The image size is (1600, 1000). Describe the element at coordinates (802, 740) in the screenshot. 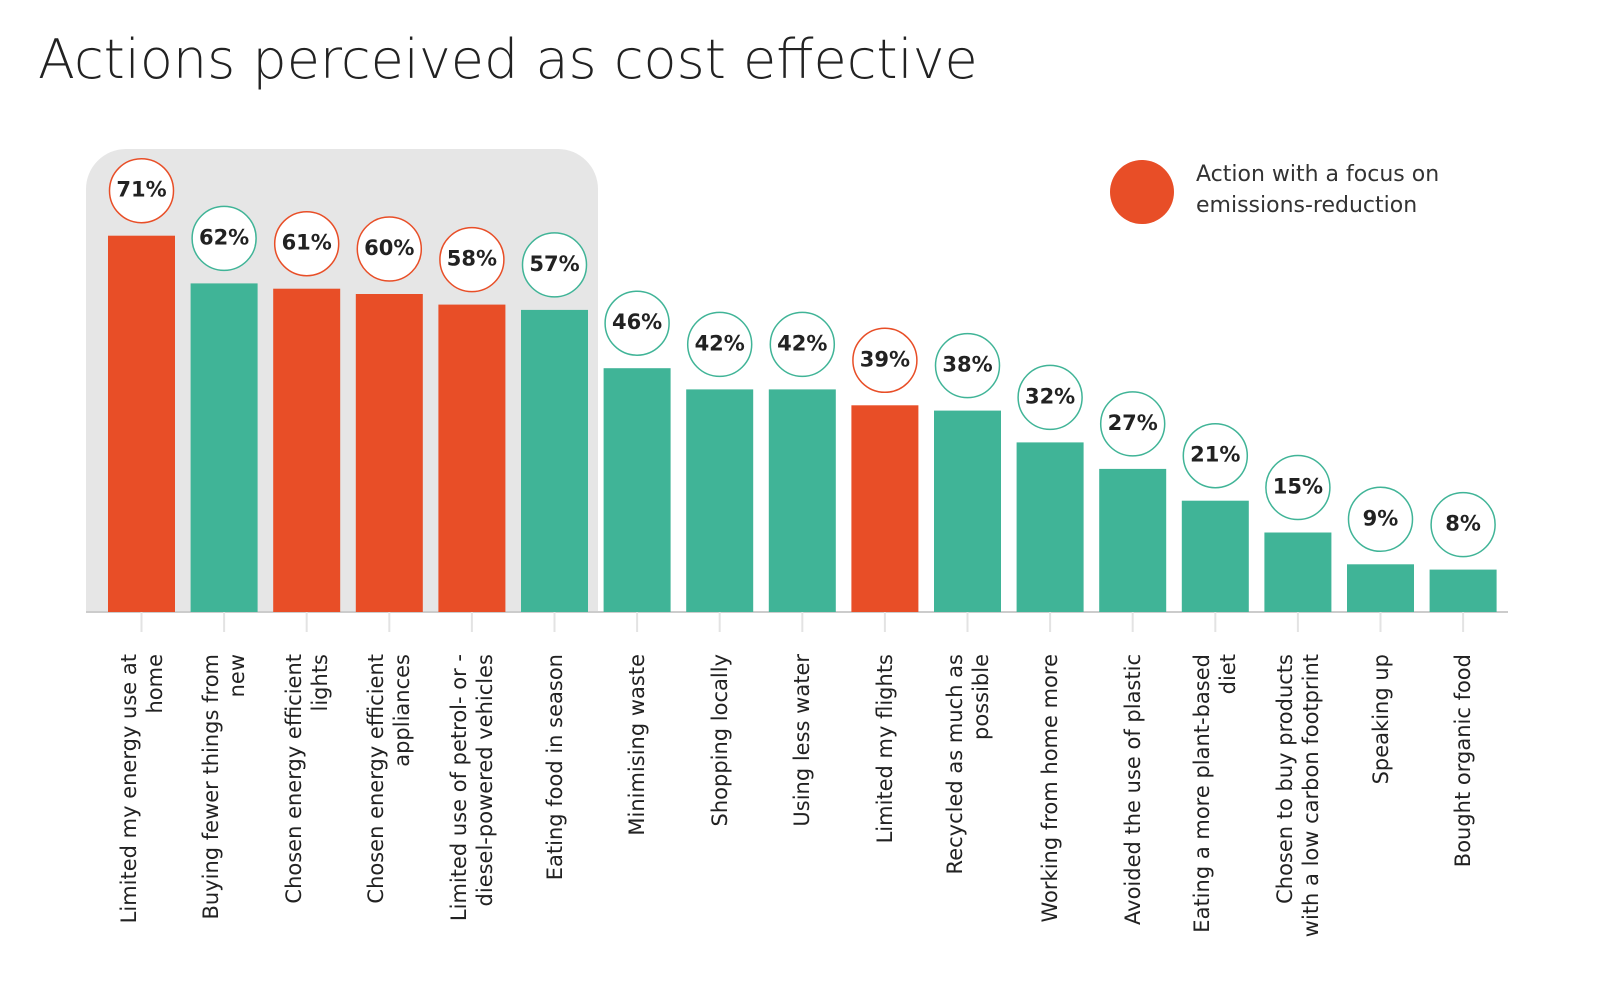

I see `x-tick-label: Using less water` at that location.